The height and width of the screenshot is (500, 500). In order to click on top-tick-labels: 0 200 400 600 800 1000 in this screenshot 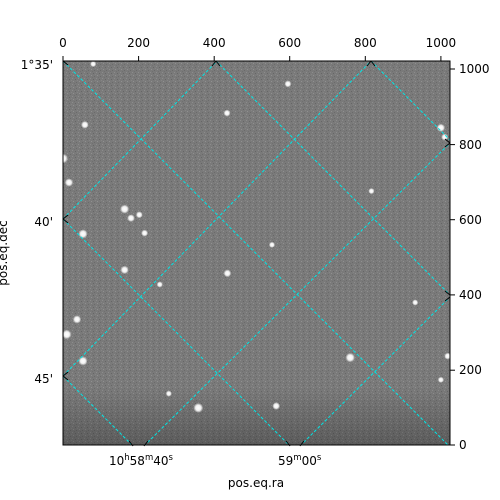, I will do `click(257, 43)`.